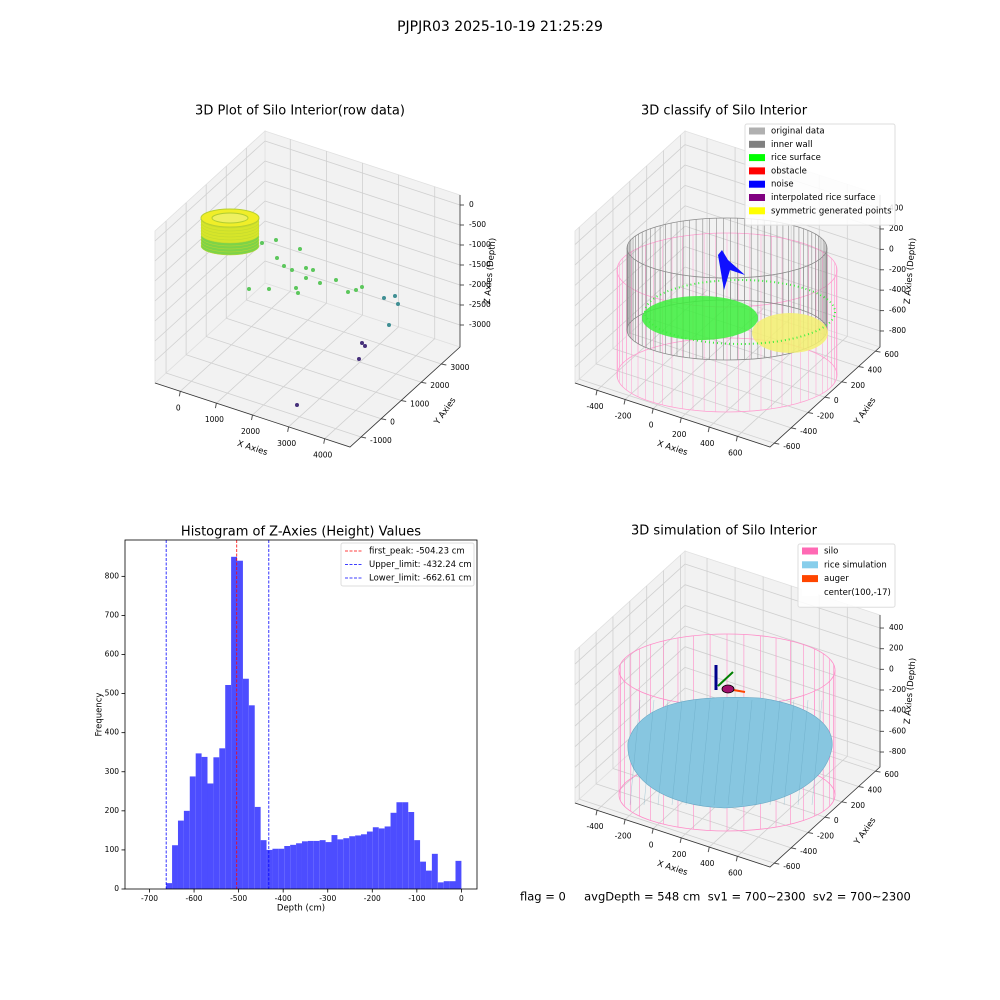 Image resolution: width=1000 pixels, height=1000 pixels. What do you see at coordinates (728, 689) in the screenshot?
I see `auger` at bounding box center [728, 689].